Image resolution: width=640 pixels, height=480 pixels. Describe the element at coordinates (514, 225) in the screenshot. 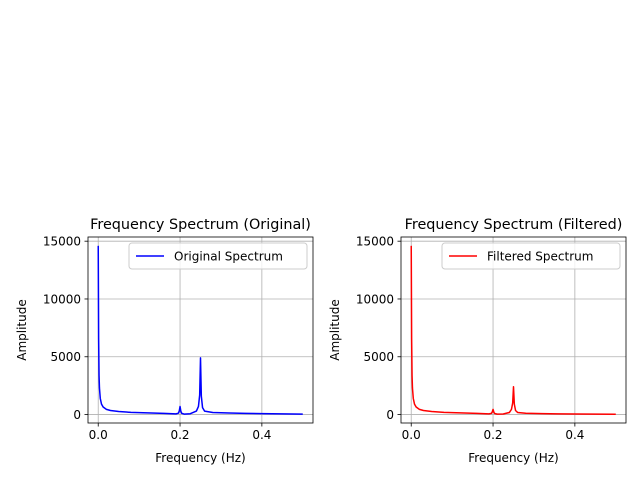

I see `chart-title: Frequency Spectrum (Filtered)` at that location.